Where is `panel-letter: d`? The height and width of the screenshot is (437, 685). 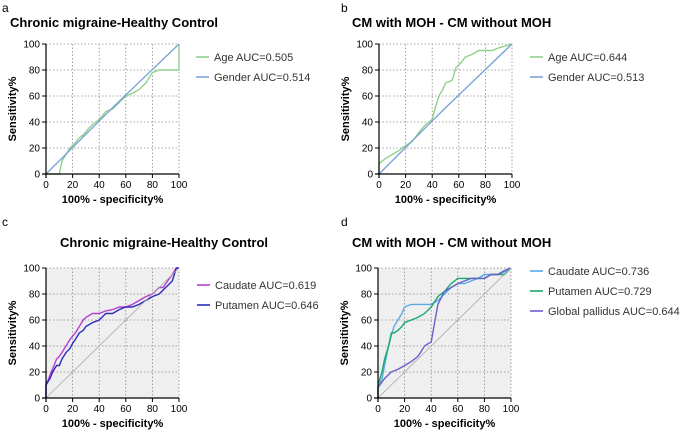
panel-letter: d is located at coordinates (344, 222).